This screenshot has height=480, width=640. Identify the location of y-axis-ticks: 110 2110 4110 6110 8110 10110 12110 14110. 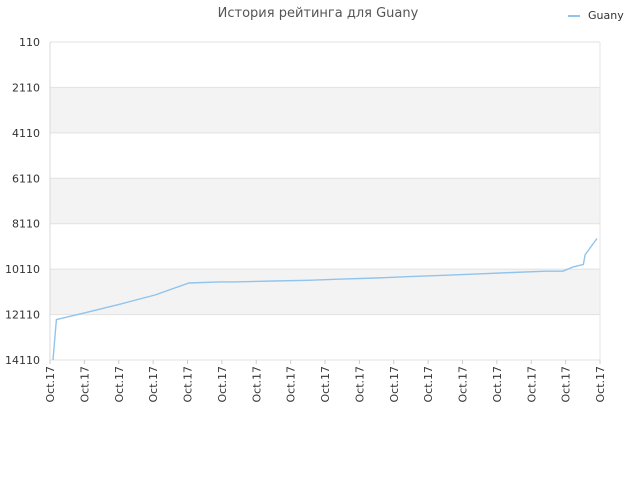
(22, 201).